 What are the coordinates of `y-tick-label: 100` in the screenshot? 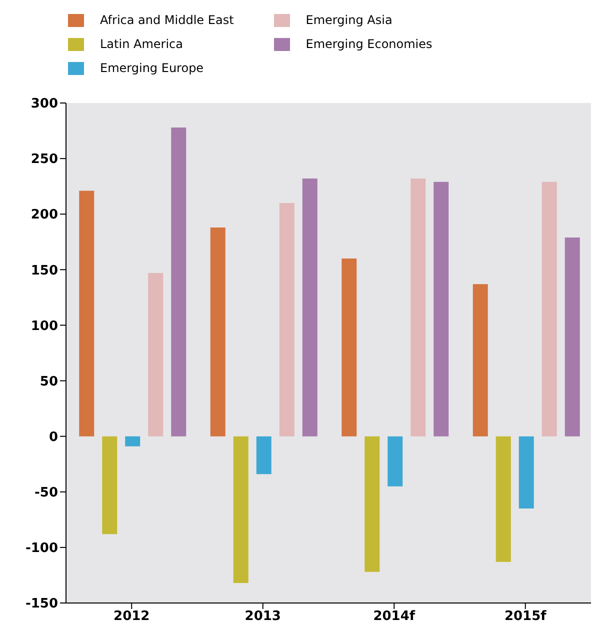 It's located at (44, 326).